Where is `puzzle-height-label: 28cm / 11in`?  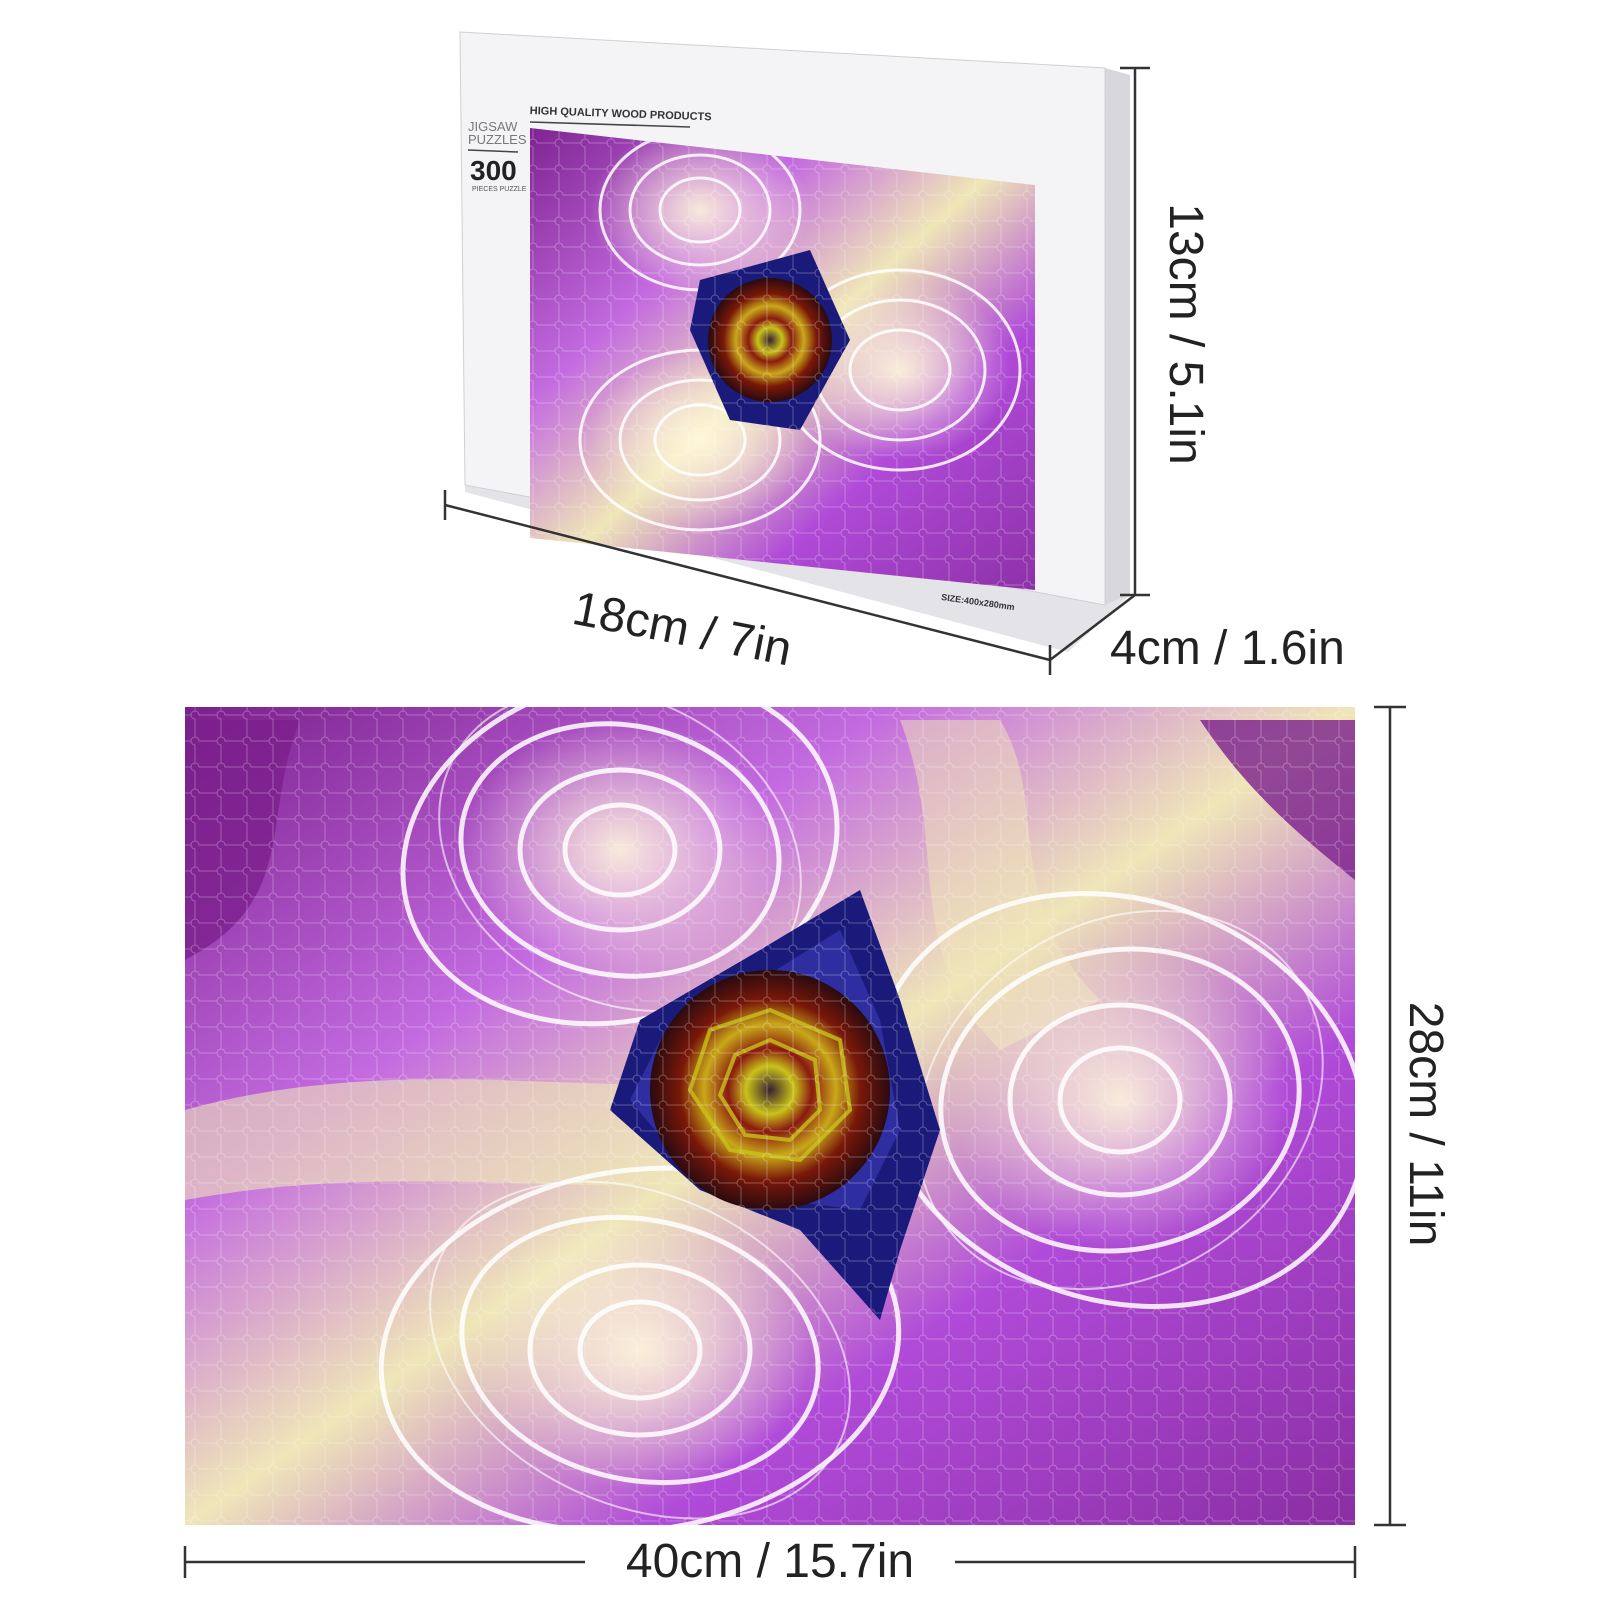
puzzle-height-label: 28cm / 11in is located at coordinates (1425, 1124).